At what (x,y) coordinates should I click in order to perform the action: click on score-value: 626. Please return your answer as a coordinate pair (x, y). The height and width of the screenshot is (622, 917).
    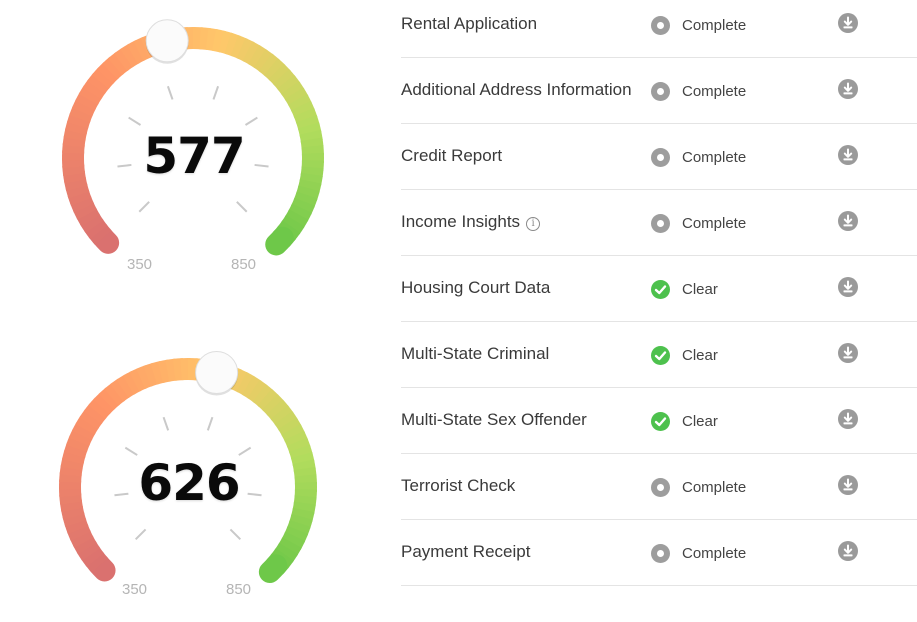
    Looking at the image, I should click on (189, 483).